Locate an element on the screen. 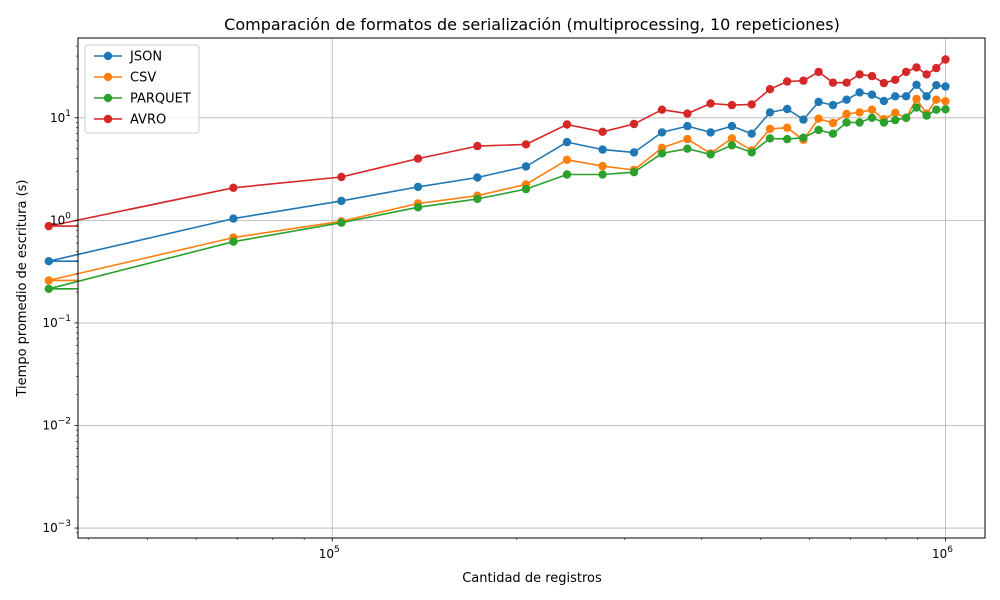 The image size is (1000, 600). legend-marker-parquet is located at coordinates (108, 98).